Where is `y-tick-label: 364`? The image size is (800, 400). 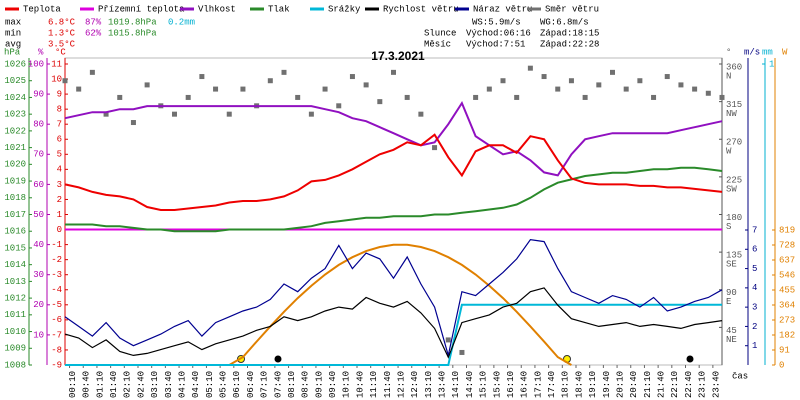 y-tick-label: 364 is located at coordinates (787, 305).